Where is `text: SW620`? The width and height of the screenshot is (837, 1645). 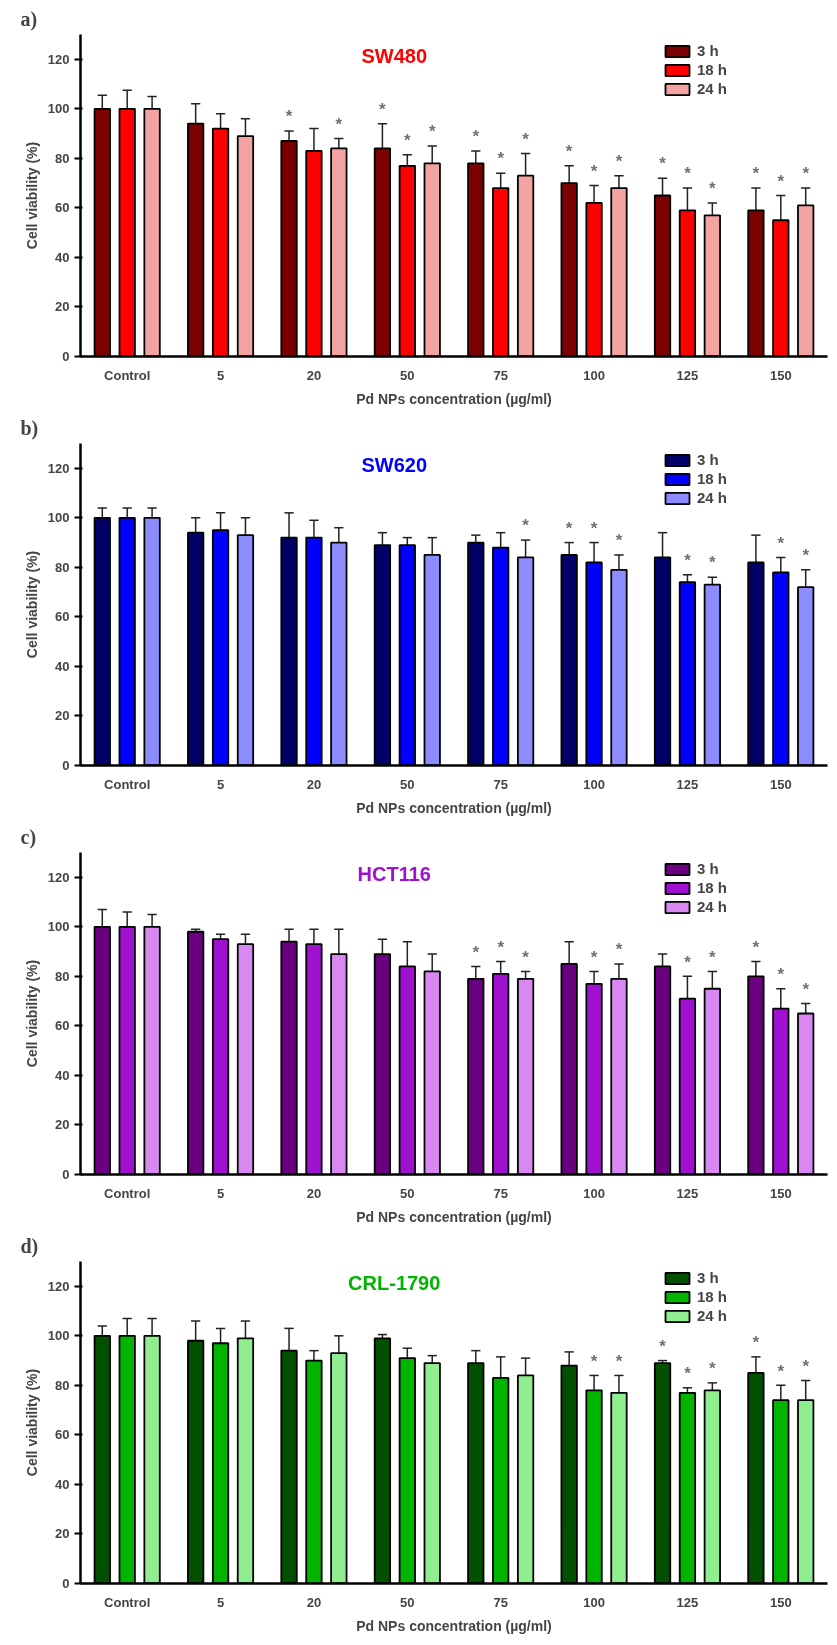
text: SW620 is located at coordinates (394, 464).